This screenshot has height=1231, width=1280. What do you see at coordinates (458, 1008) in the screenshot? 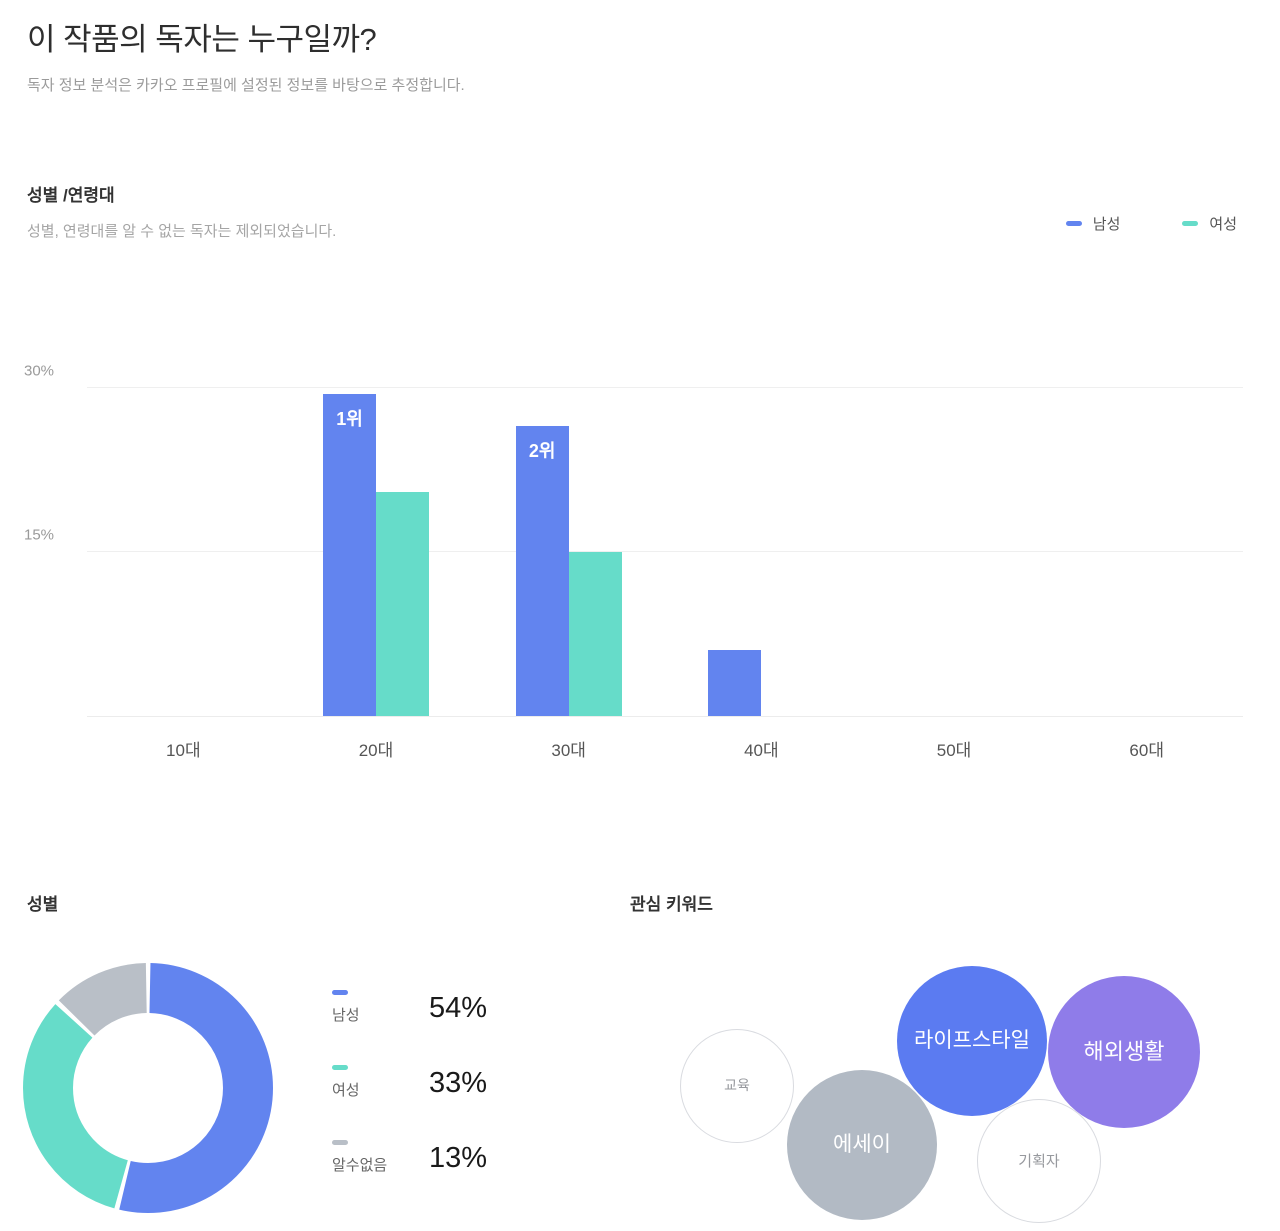
I see `donut-legend-value: 54%` at bounding box center [458, 1008].